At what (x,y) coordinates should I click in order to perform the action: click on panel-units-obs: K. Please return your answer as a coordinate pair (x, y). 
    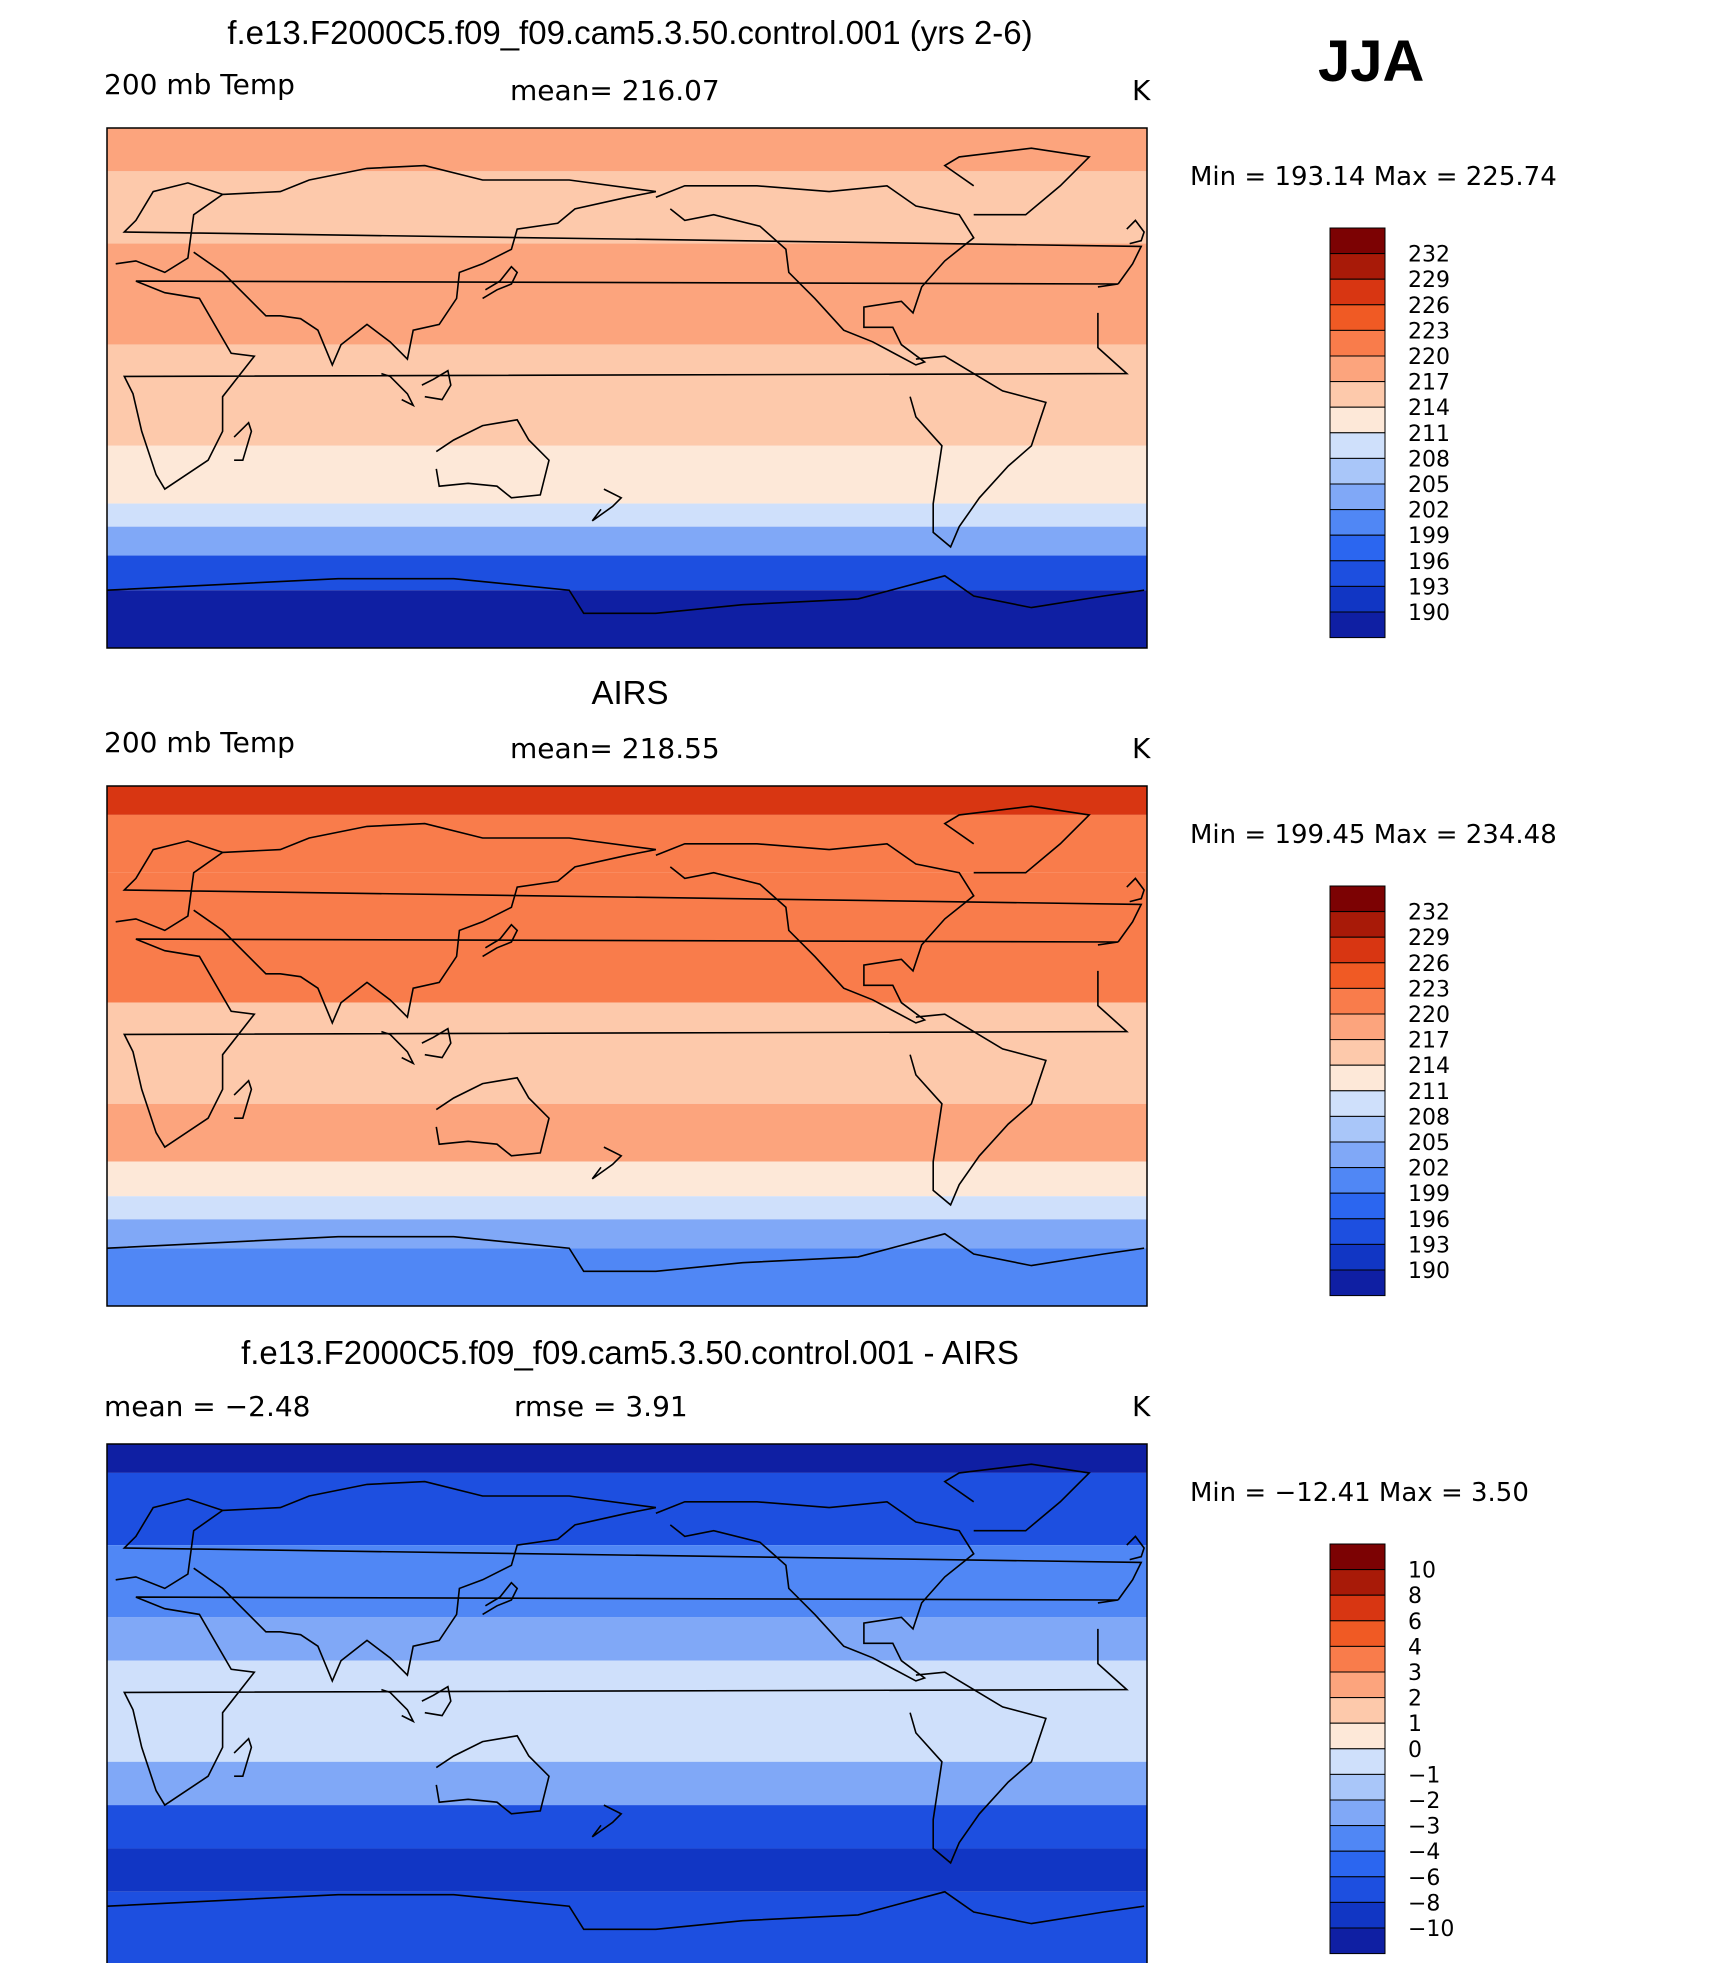
    Looking at the image, I should click on (1141, 748).